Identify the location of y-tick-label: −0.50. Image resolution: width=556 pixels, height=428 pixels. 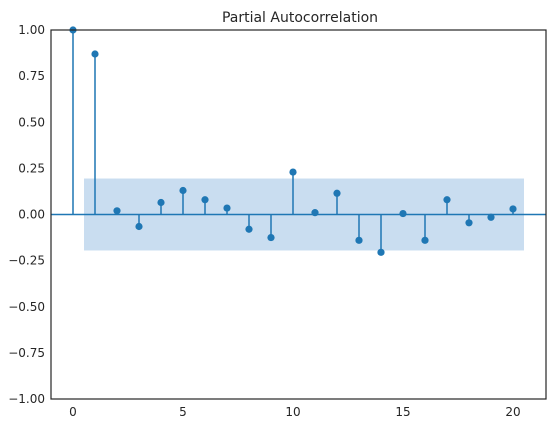
(26, 307).